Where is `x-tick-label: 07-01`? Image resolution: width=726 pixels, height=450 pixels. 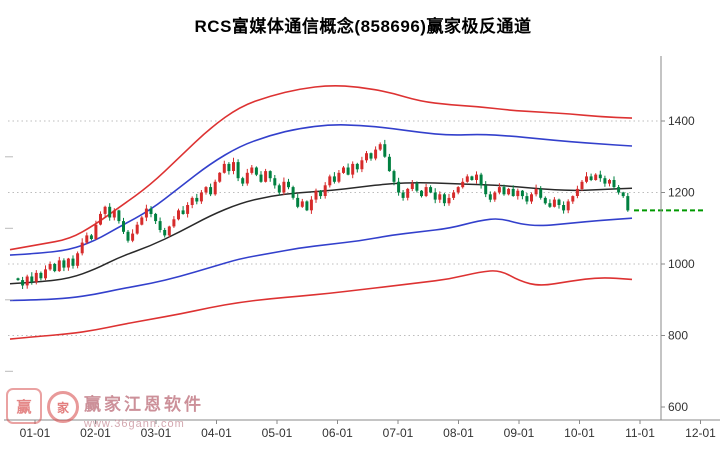 x-tick-label: 07-01 is located at coordinates (398, 433).